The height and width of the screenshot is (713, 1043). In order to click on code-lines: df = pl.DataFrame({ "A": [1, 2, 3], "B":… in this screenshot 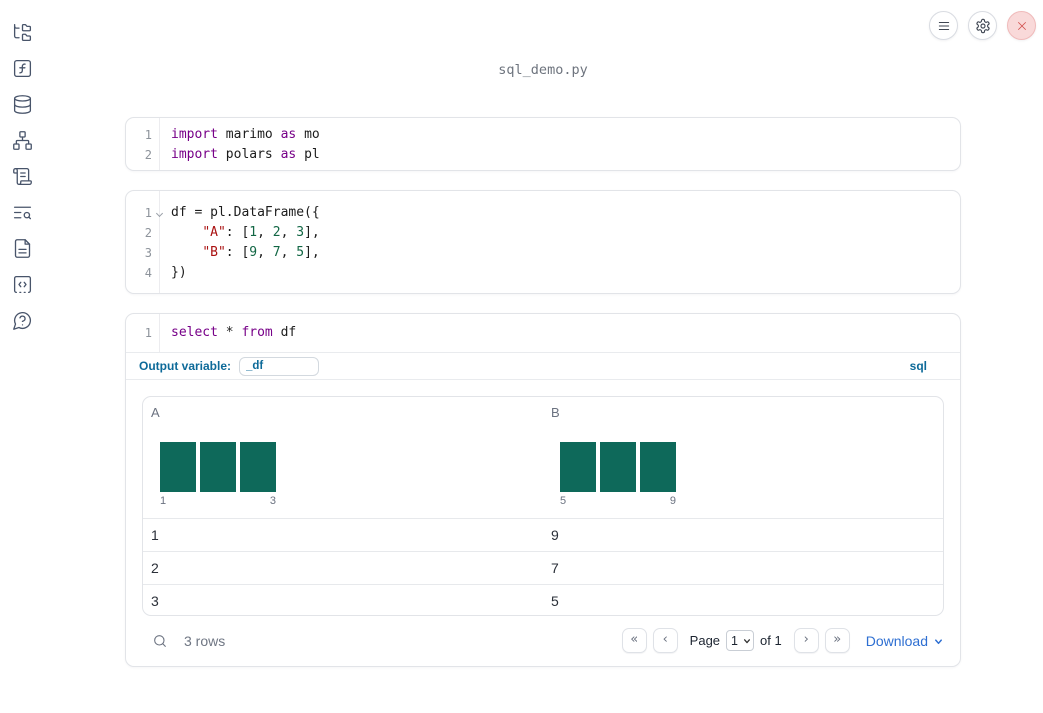, I will do `click(560, 242)`.